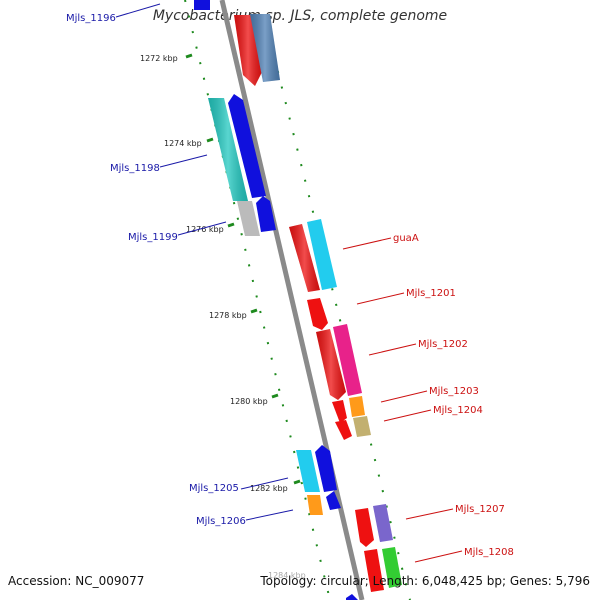  Describe the element at coordinates (362, 426) in the screenshot. I see `gene-arrow-1204-khaki` at that location.